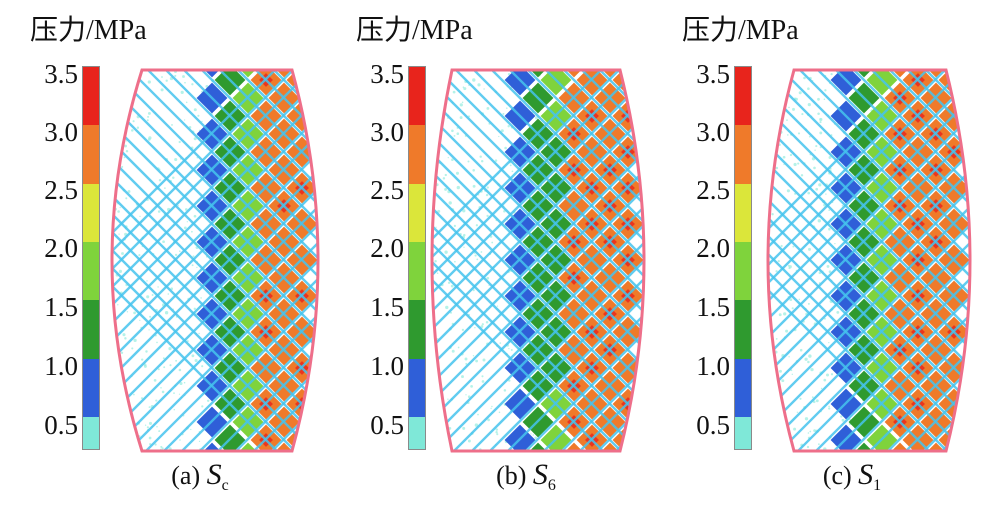 This screenshot has height=505, width=1000. I want to click on caption-prefix: (b), so click(511, 475).